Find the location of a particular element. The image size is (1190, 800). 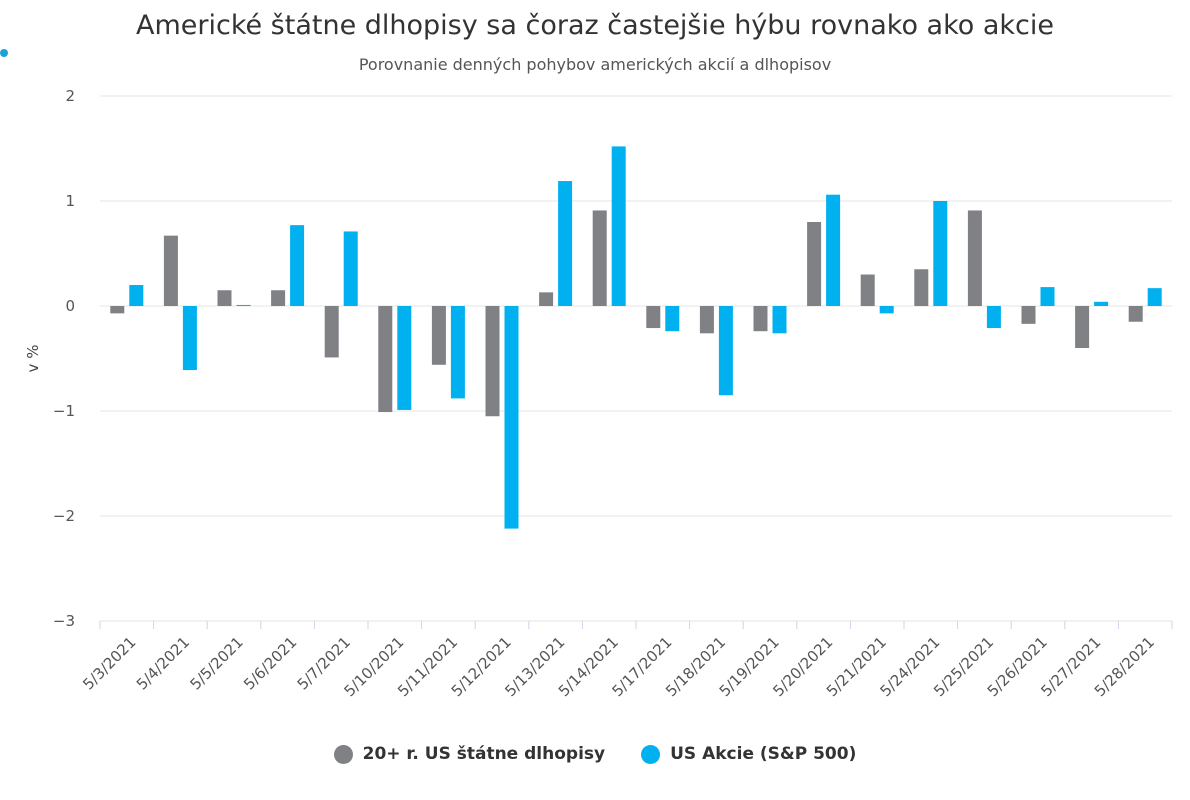

x-tick-label: 5/4/2021 is located at coordinates (163, 663).